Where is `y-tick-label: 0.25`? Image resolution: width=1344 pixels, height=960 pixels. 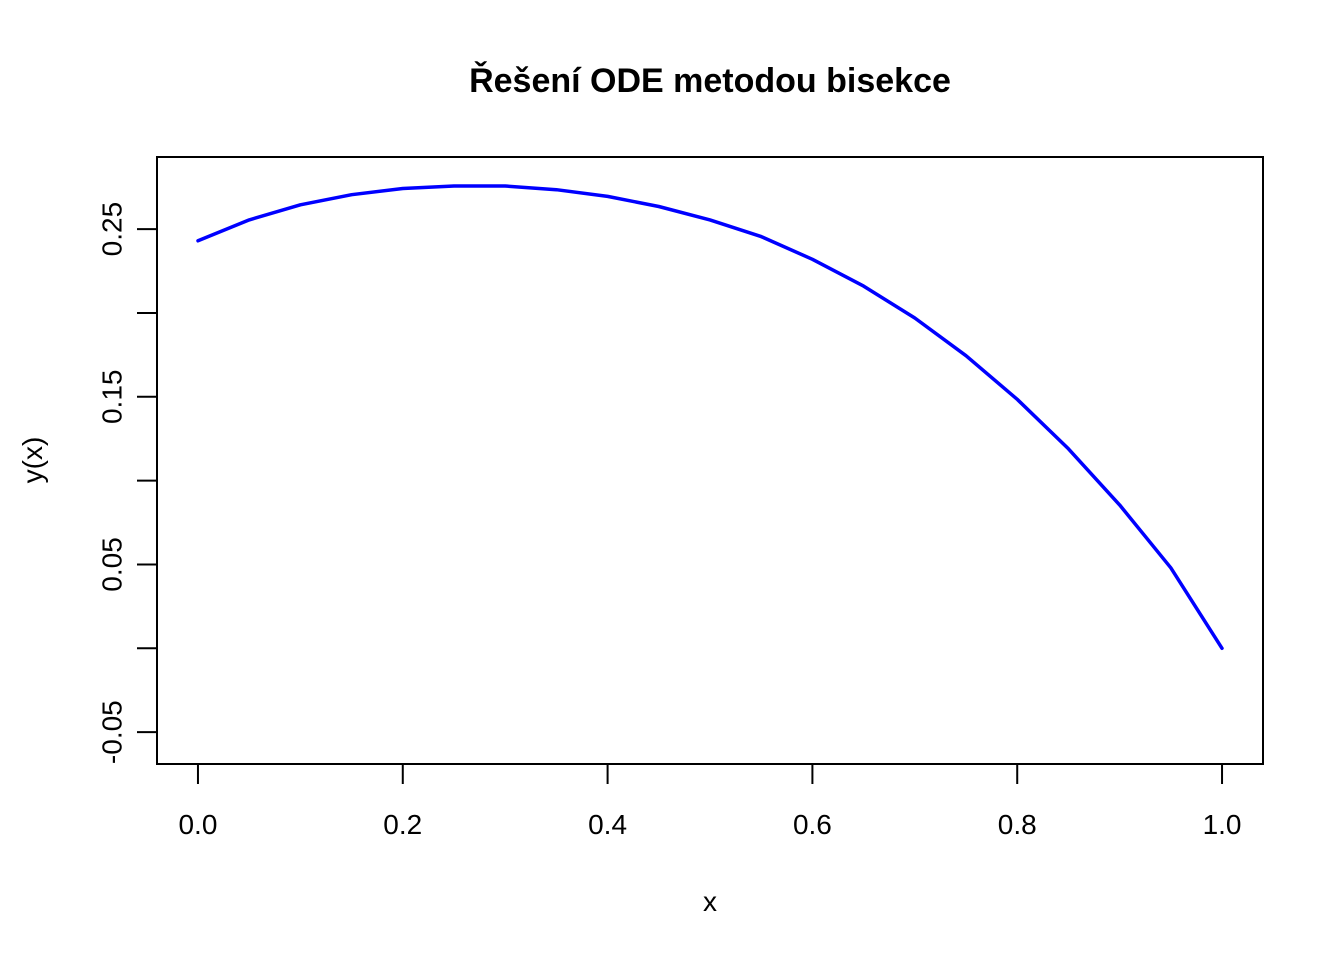
y-tick-label: 0.25 is located at coordinates (112, 229).